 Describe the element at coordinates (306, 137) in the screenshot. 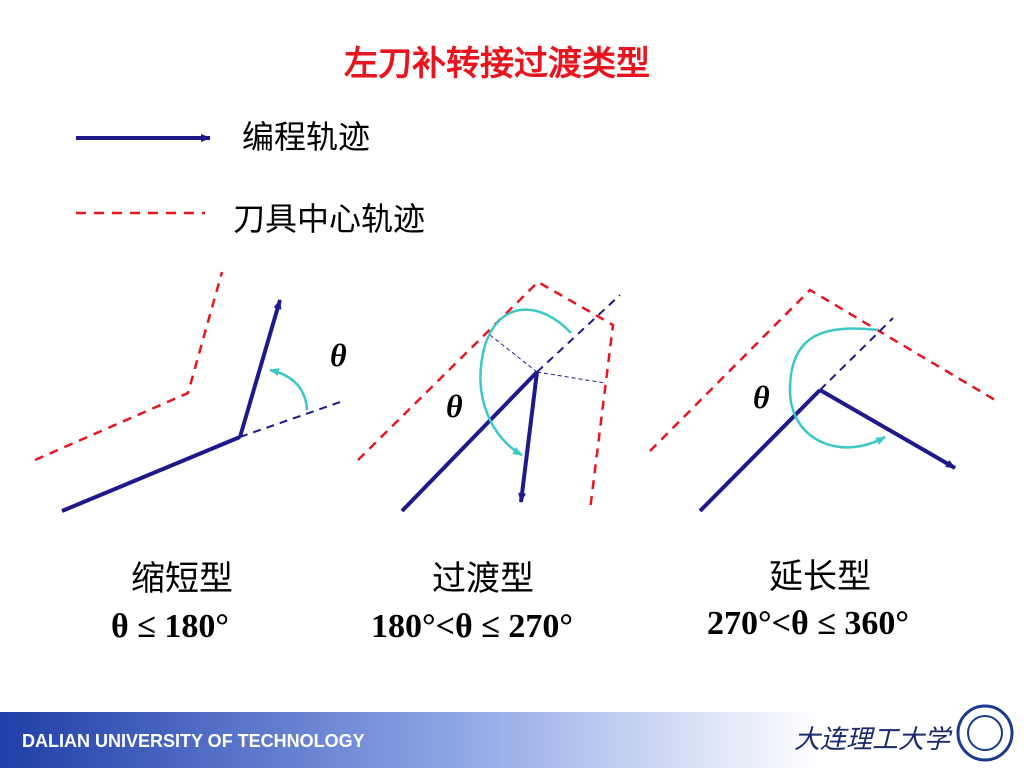

I see `legend-label: 编程轨迹` at that location.